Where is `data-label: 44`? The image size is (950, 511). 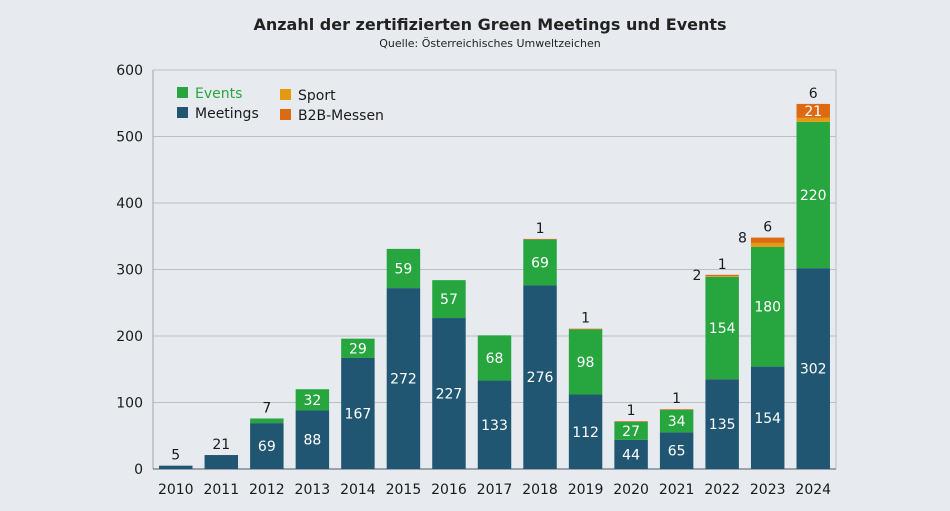
data-label: 44 is located at coordinates (631, 455).